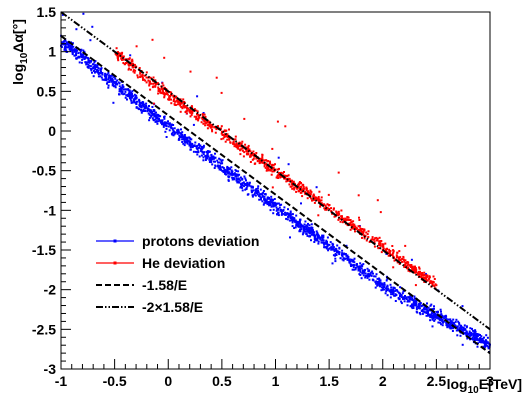 The width and height of the screenshot is (528, 403). What do you see at coordinates (47, 91) in the screenshot?
I see `y-tick-label: 0.5` at bounding box center [47, 91].